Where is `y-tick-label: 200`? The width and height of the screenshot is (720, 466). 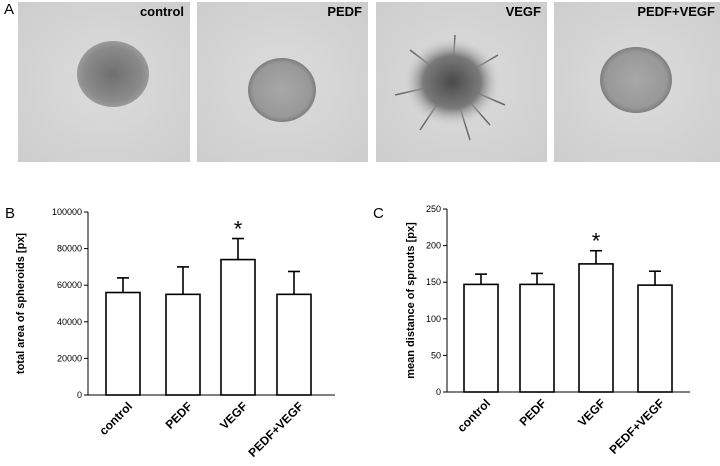
y-tick-label: 200 is located at coordinates (433, 246).